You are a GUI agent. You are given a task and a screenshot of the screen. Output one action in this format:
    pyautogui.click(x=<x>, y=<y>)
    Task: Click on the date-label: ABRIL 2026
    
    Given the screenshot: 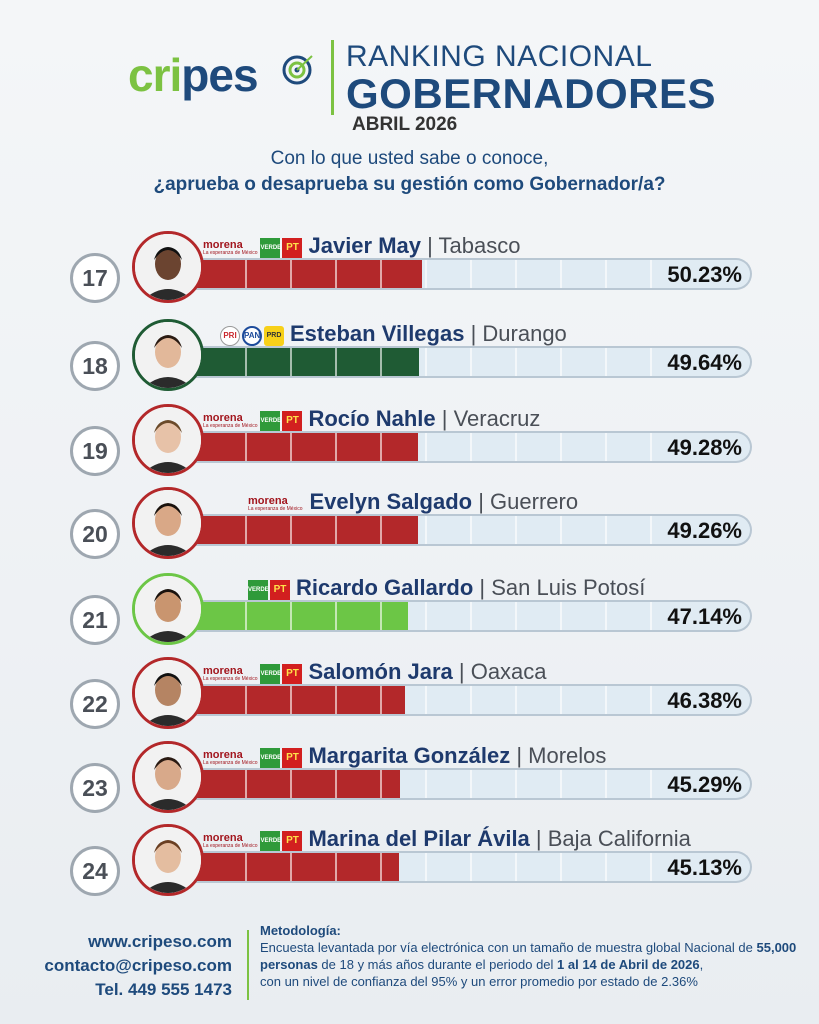 What is the action you would take?
    pyautogui.click(x=405, y=124)
    